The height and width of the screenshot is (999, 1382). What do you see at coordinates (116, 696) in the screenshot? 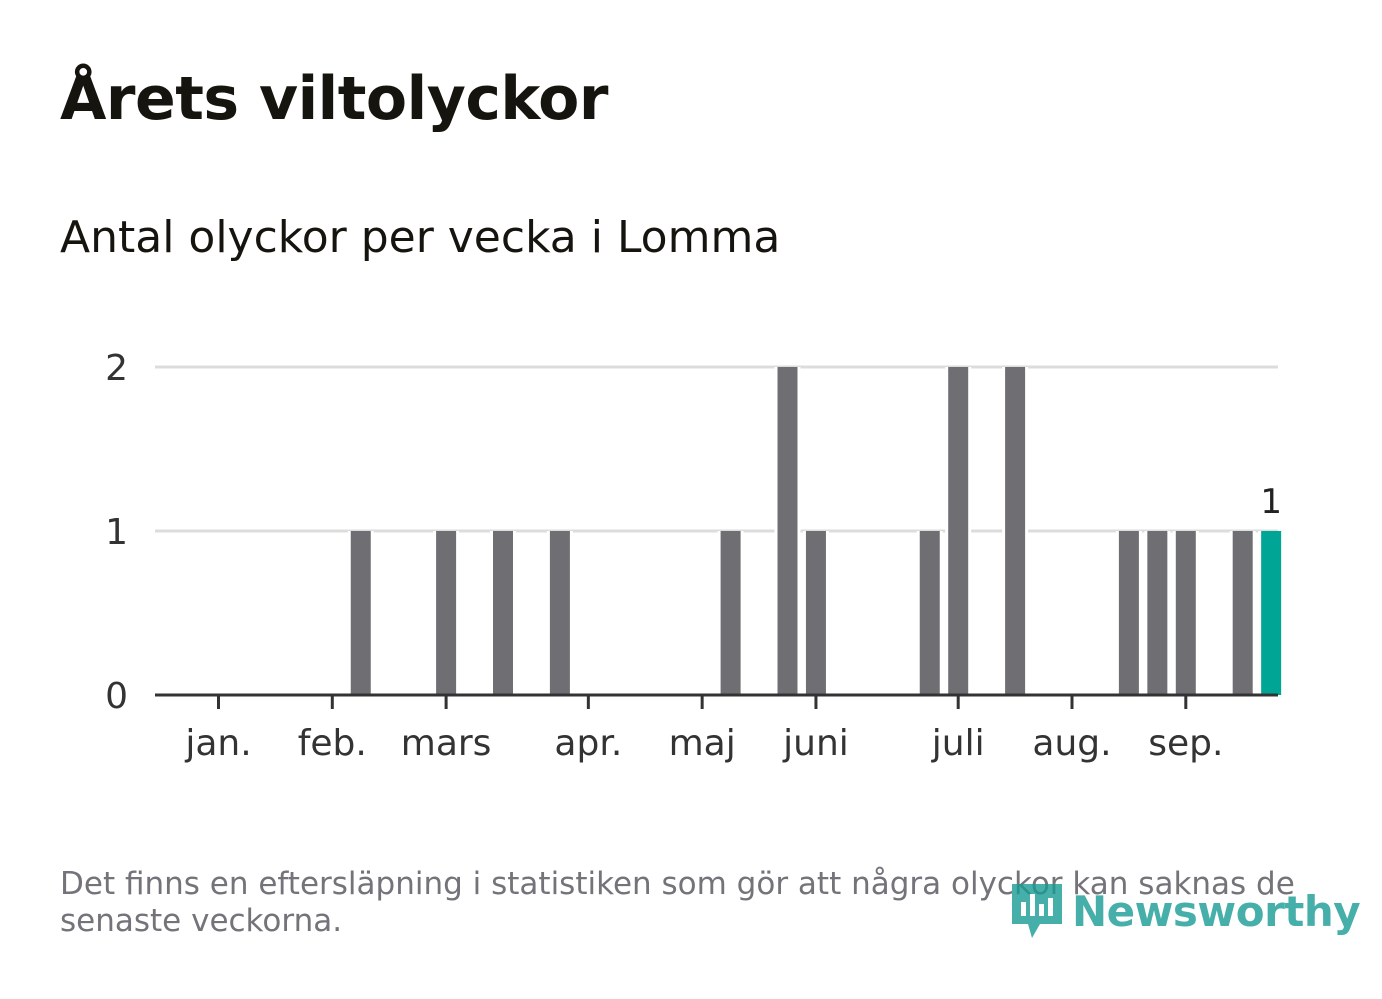
I see `y-tick-label: 0` at bounding box center [116, 696].